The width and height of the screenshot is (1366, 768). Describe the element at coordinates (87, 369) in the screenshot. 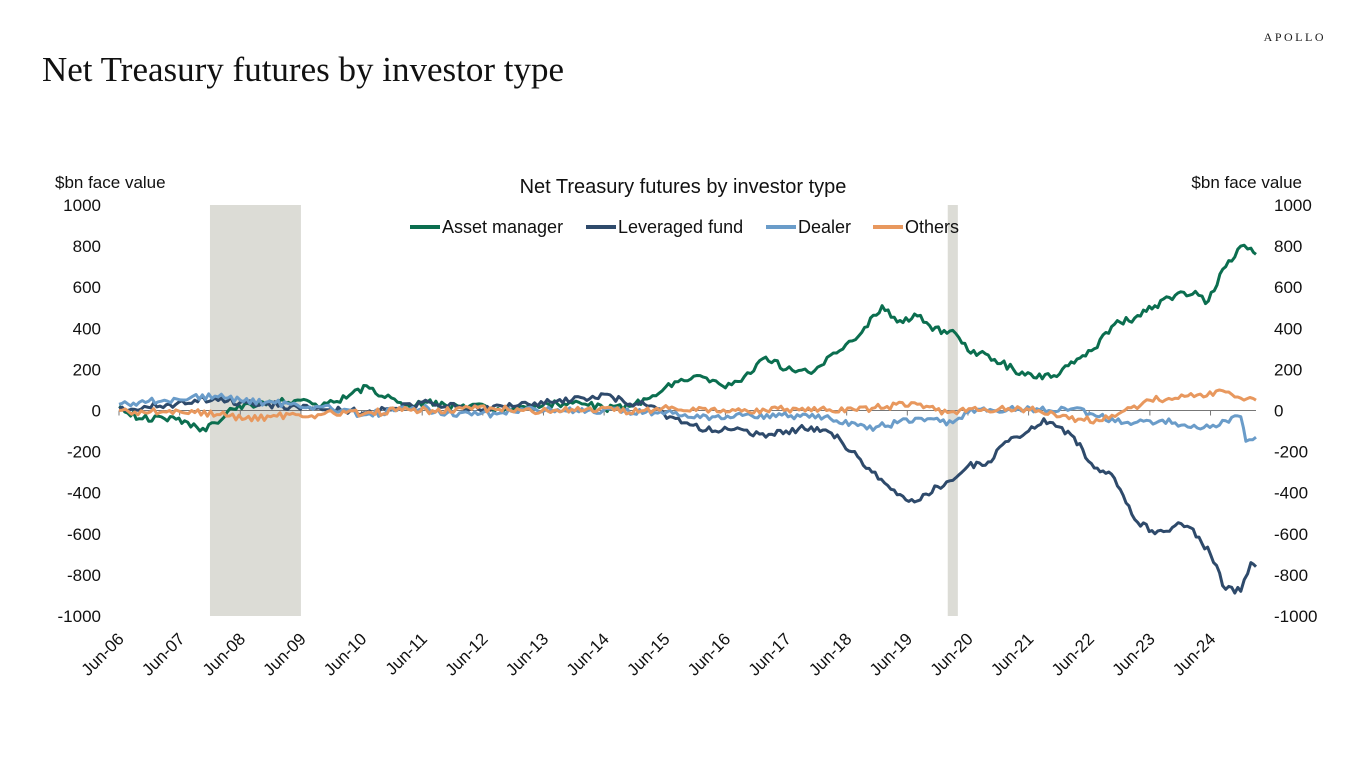

I see `y-tick-label-left: 200` at that location.